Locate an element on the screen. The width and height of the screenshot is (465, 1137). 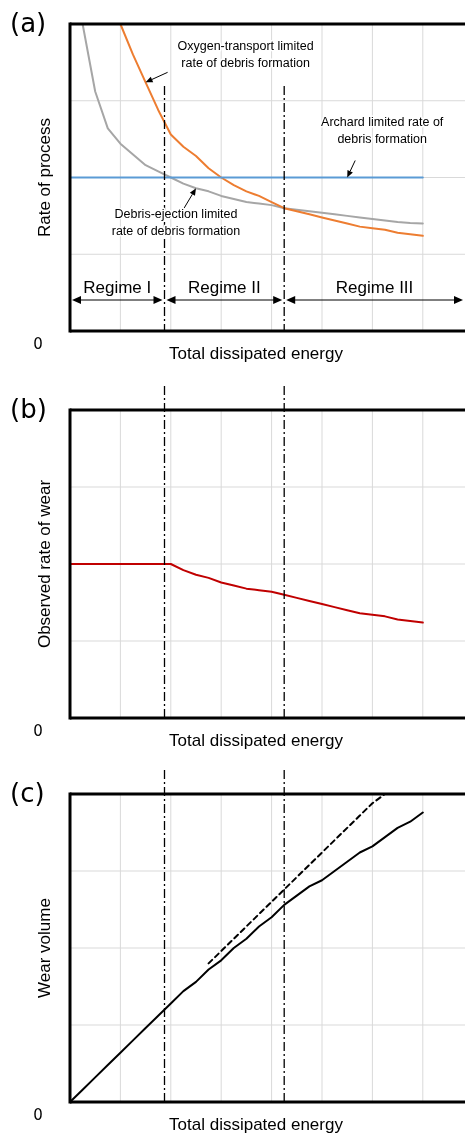
y-axis-title: Wear volume is located at coordinates (44, 948).